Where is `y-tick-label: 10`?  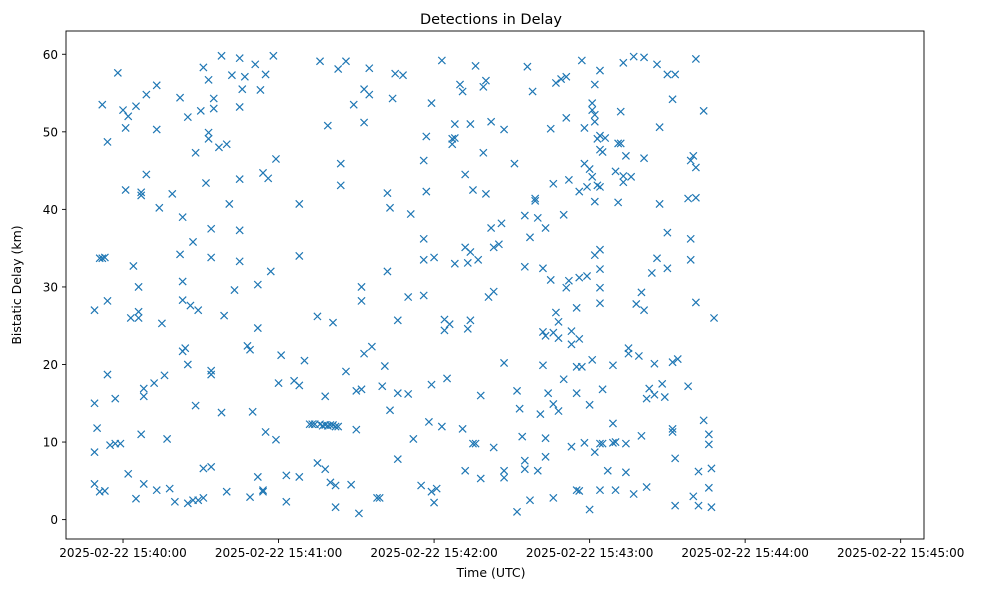
y-tick-label: 10 is located at coordinates (50, 443).